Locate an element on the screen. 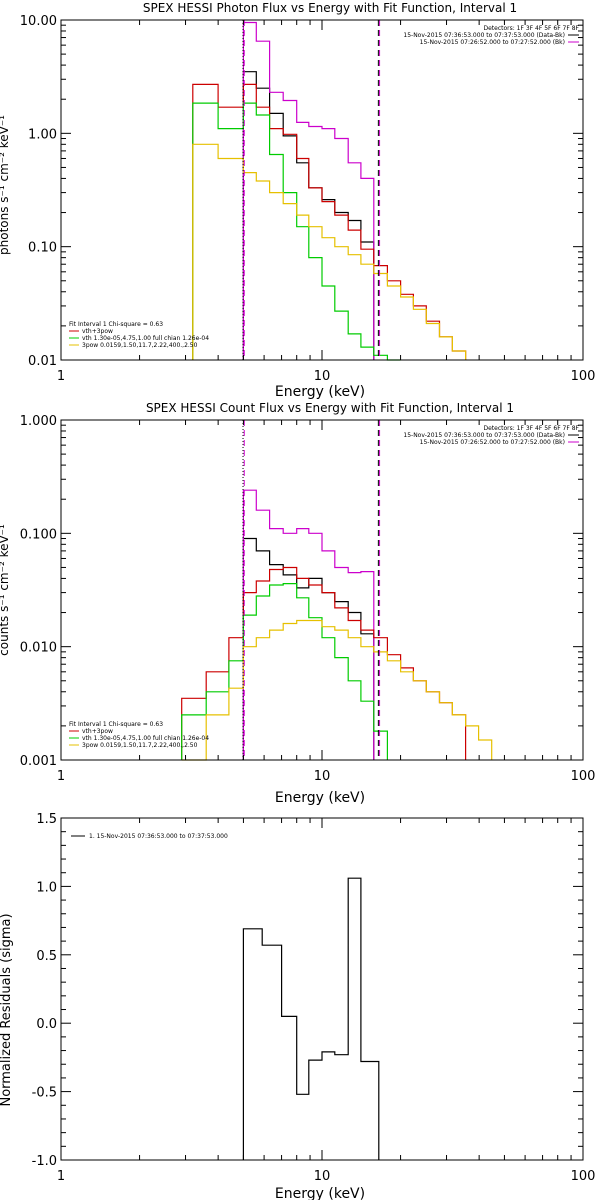 The image size is (600, 1200). count-flux-xlabel: Energy (keV) is located at coordinates (320, 798).